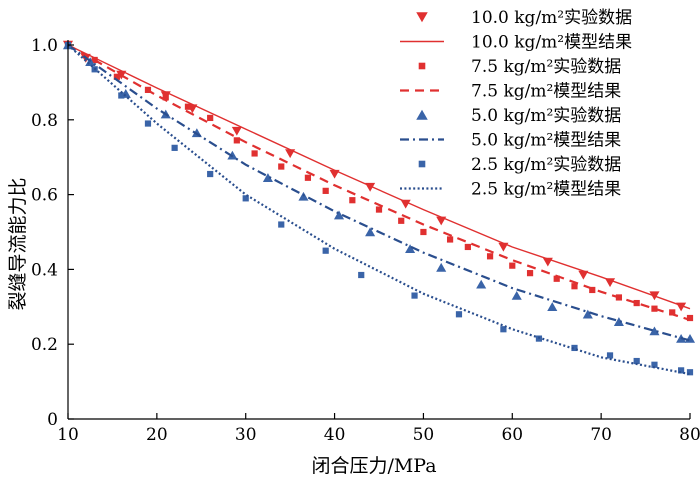 The height and width of the screenshot is (478, 700). What do you see at coordinates (424, 435) in the screenshot?
I see `x-tick-label-4: 50` at bounding box center [424, 435].